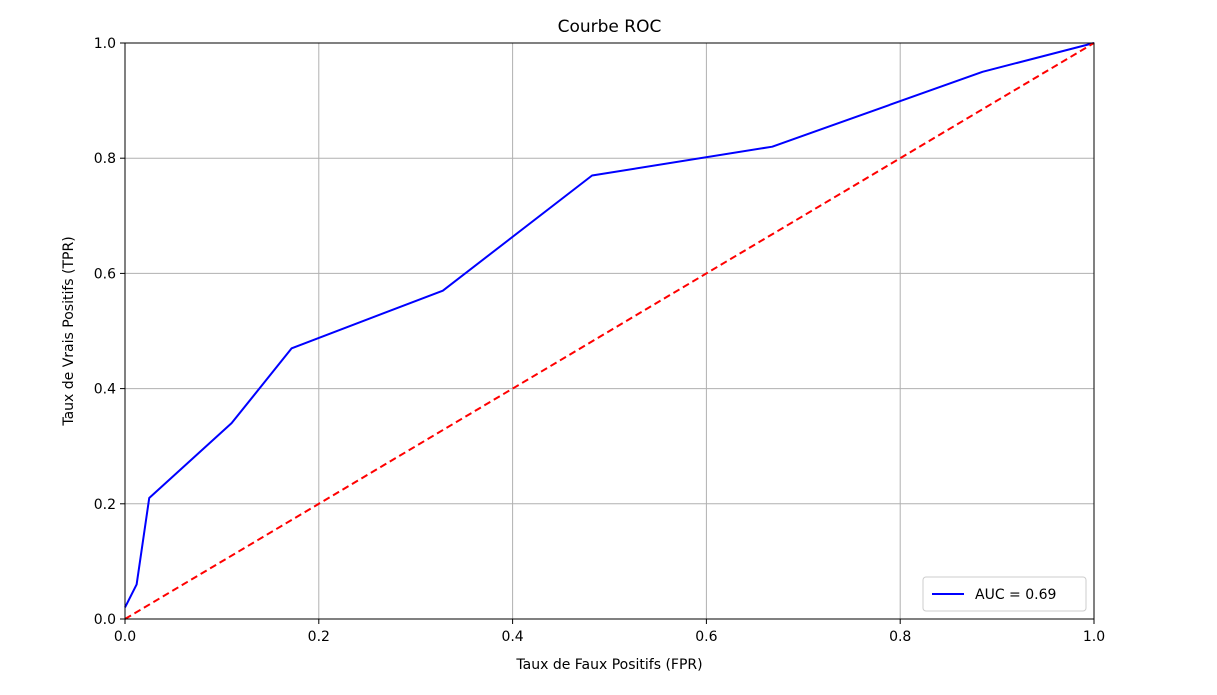  I want to click on x-tick-label: 0.6, so click(706, 637).